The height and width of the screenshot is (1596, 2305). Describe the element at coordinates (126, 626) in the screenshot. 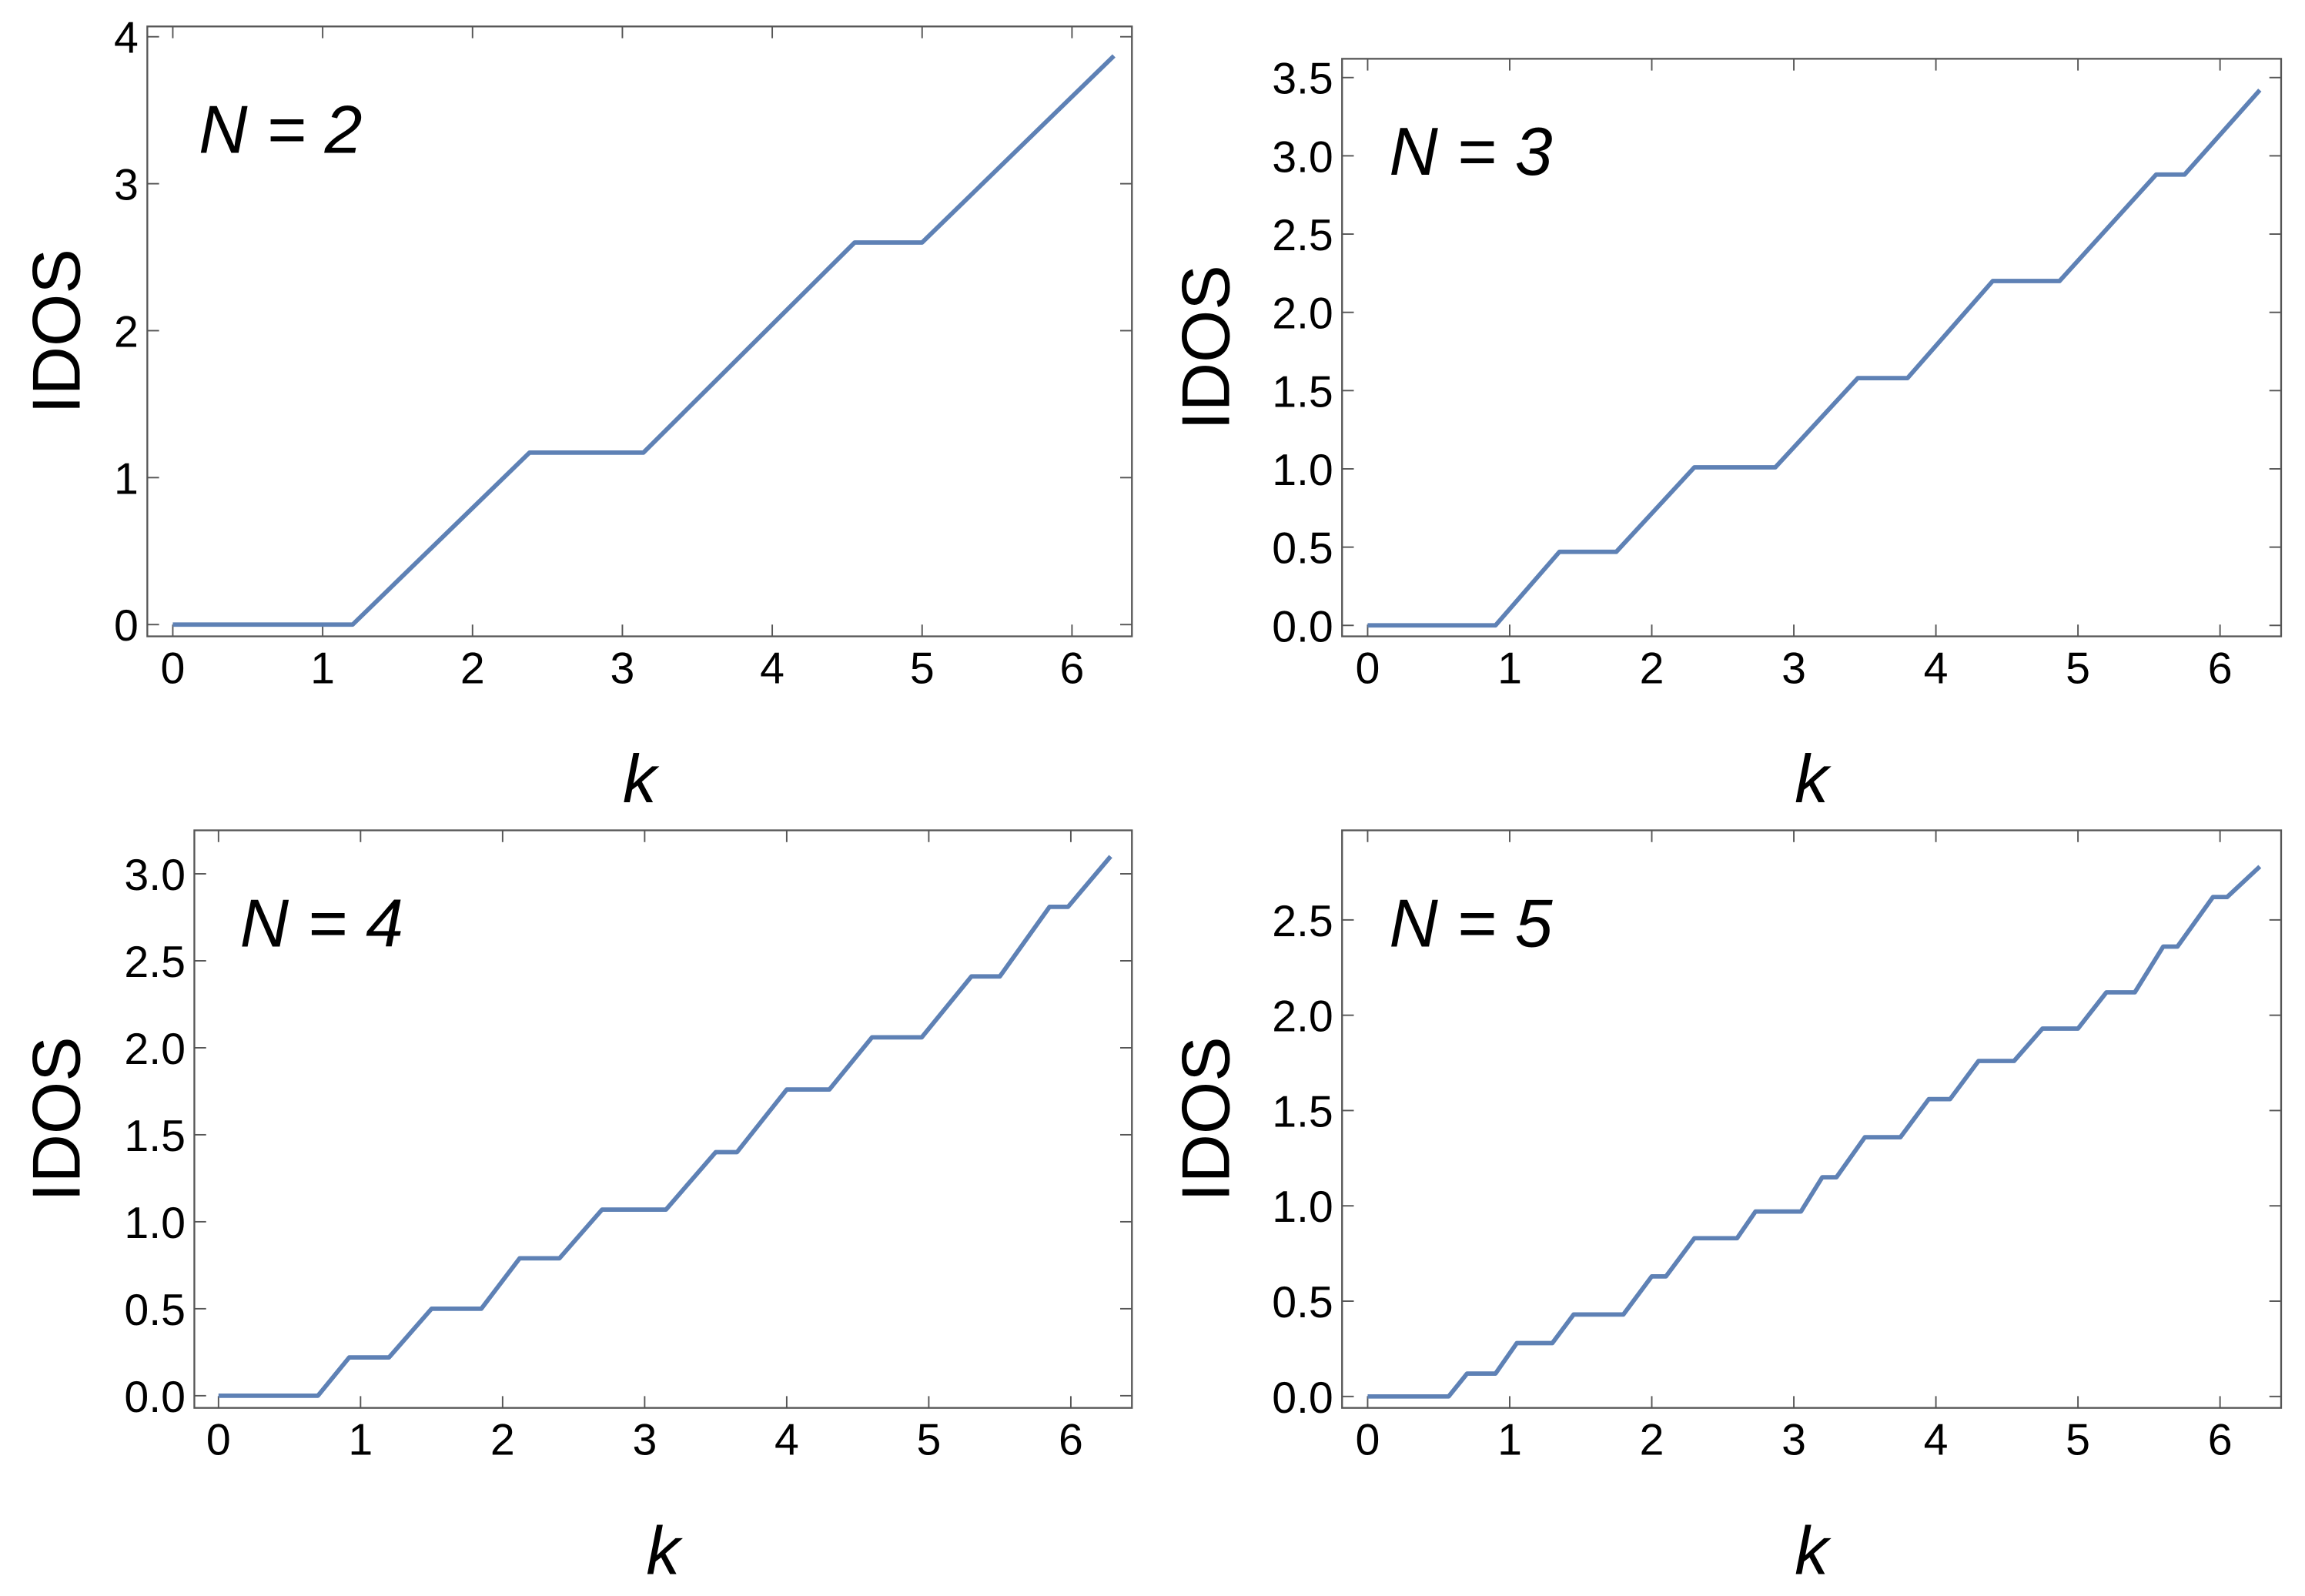

I see `y-tick-label: 0` at that location.